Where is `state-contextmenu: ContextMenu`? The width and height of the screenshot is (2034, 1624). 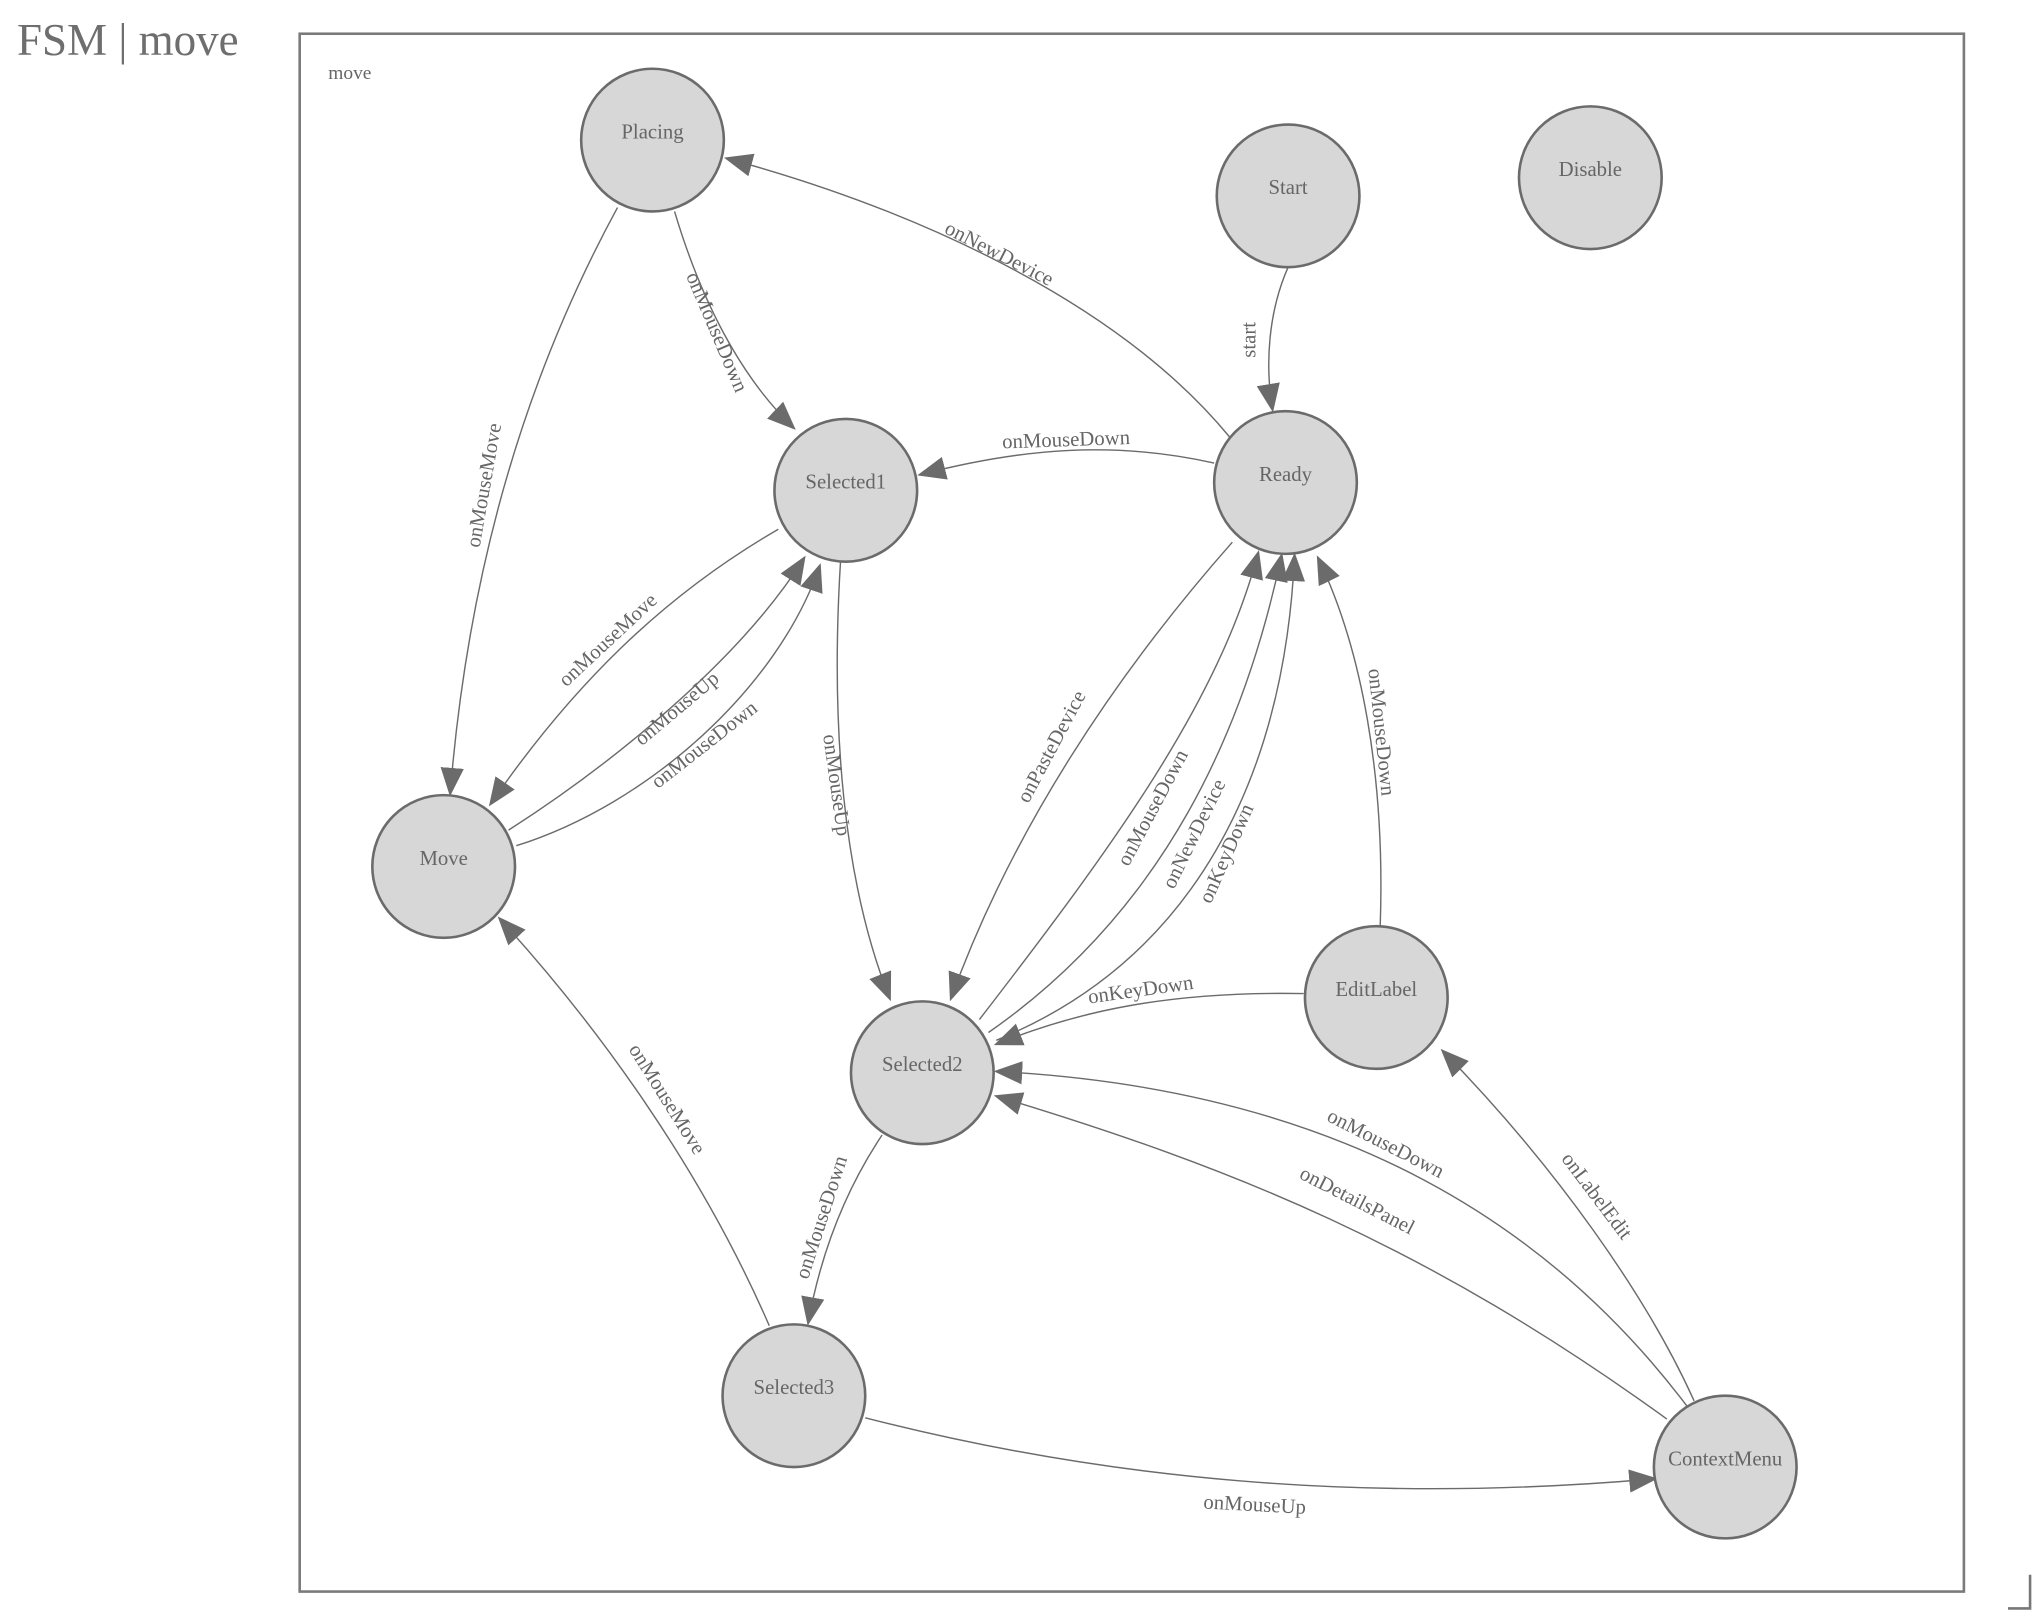
state-contextmenu: ContextMenu is located at coordinates (1725, 1467).